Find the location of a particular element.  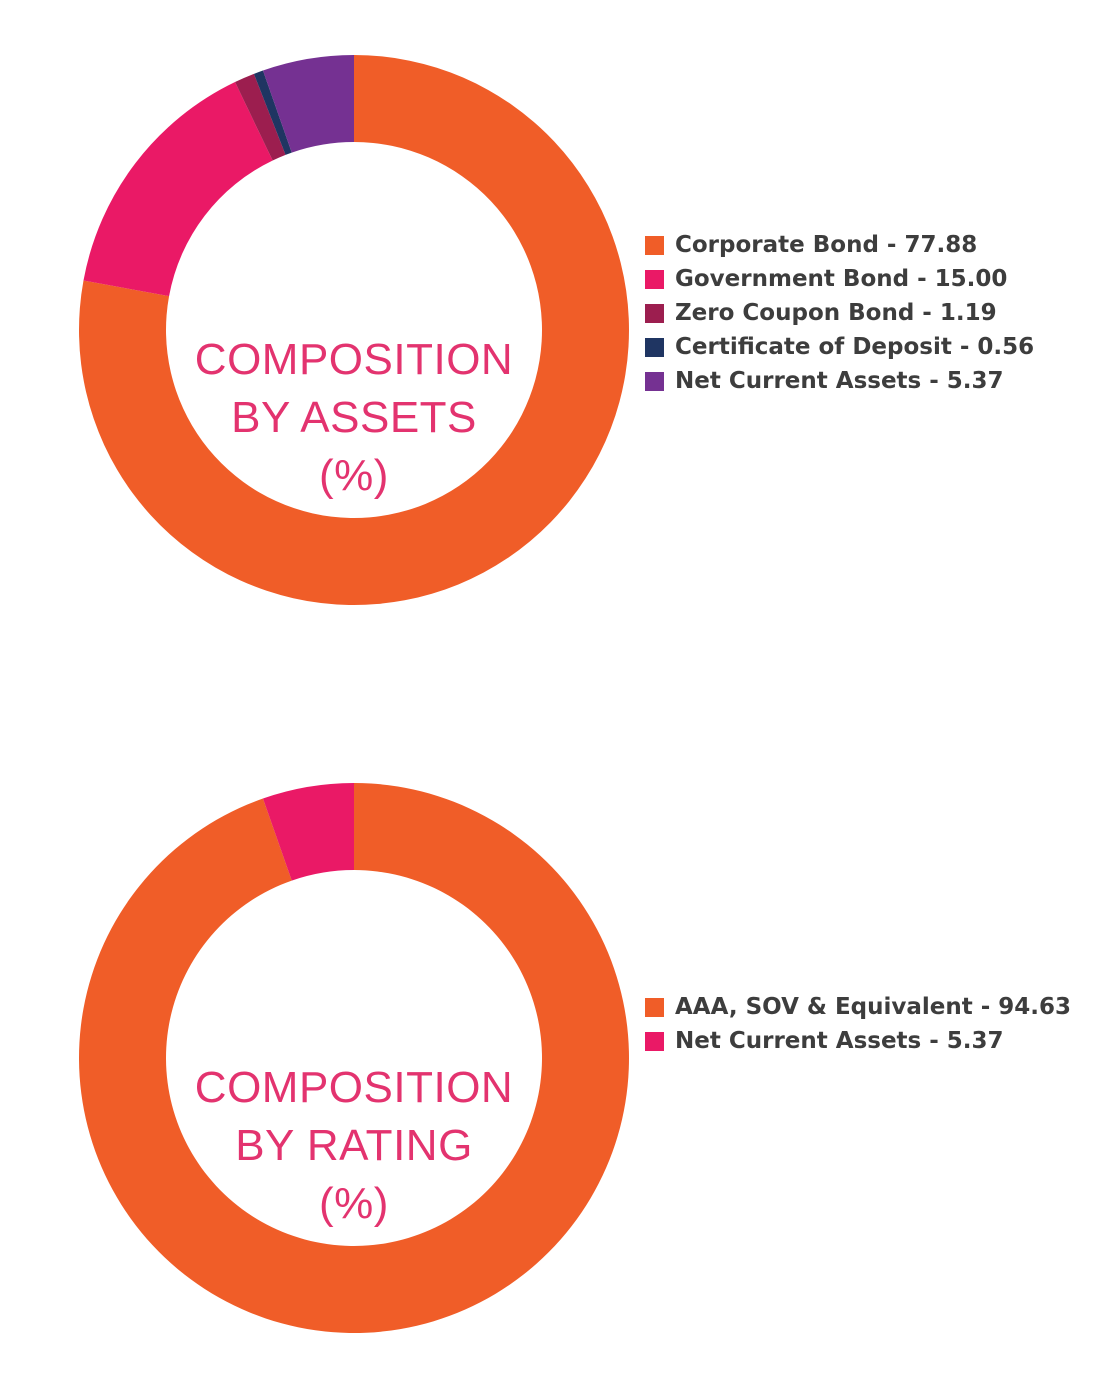

donut-slice-certificate-of-deposit is located at coordinates (272, 112).